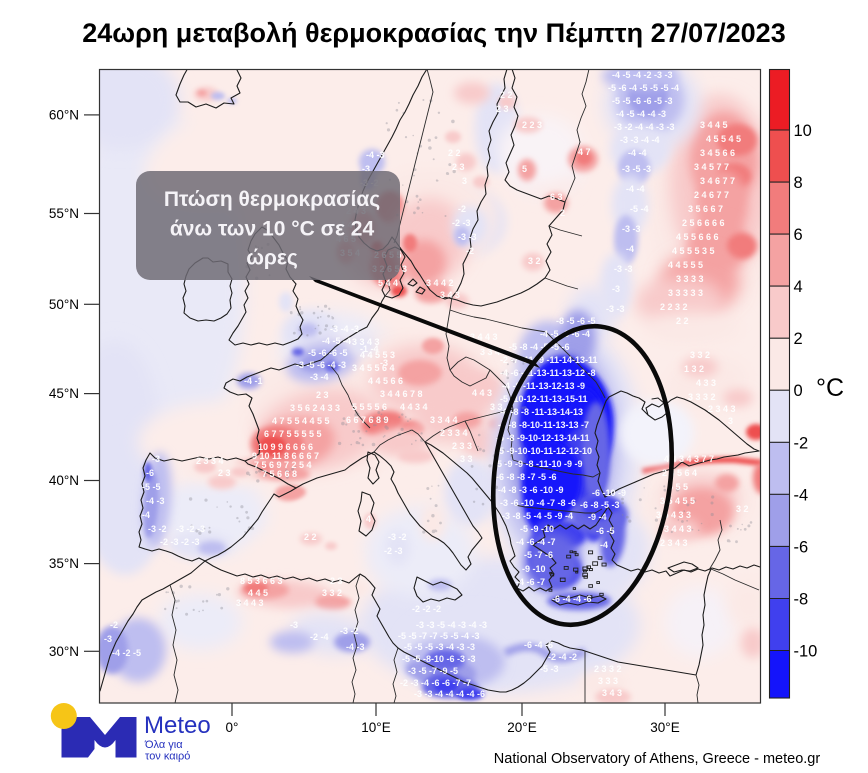 The height and width of the screenshot is (773, 868). What do you see at coordinates (177, 725) in the screenshot?
I see `svg-text: Meteo` at bounding box center [177, 725].